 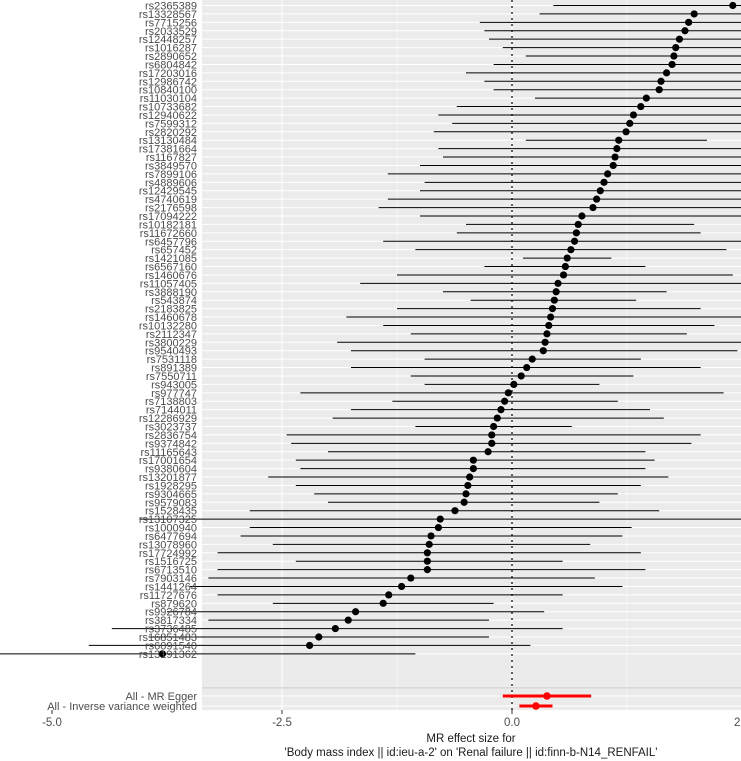 What do you see at coordinates (171, 428) in the screenshot?
I see `y-label-rs3023737: rs3023737` at bounding box center [171, 428].